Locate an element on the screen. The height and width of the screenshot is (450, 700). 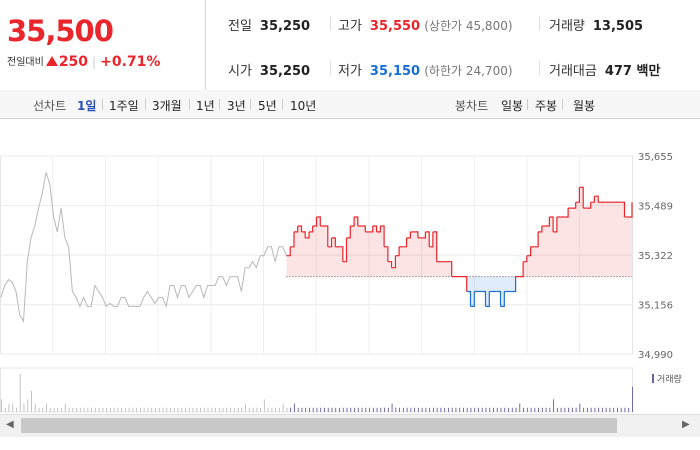
scrollbar-thumb is located at coordinates (319, 425).